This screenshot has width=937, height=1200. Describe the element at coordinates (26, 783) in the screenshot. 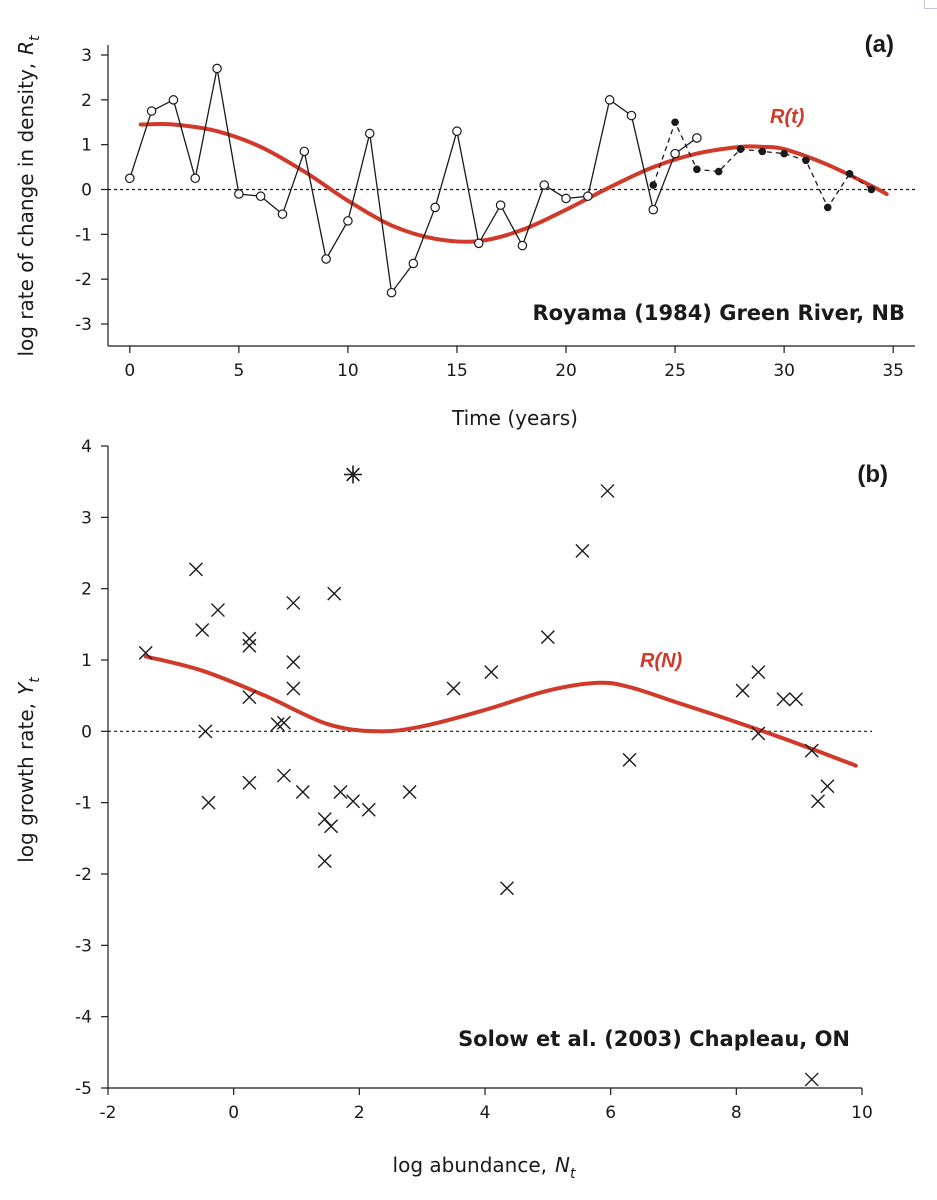

I see `panel-b-y-axis-title-text: log growth rate,` at that location.